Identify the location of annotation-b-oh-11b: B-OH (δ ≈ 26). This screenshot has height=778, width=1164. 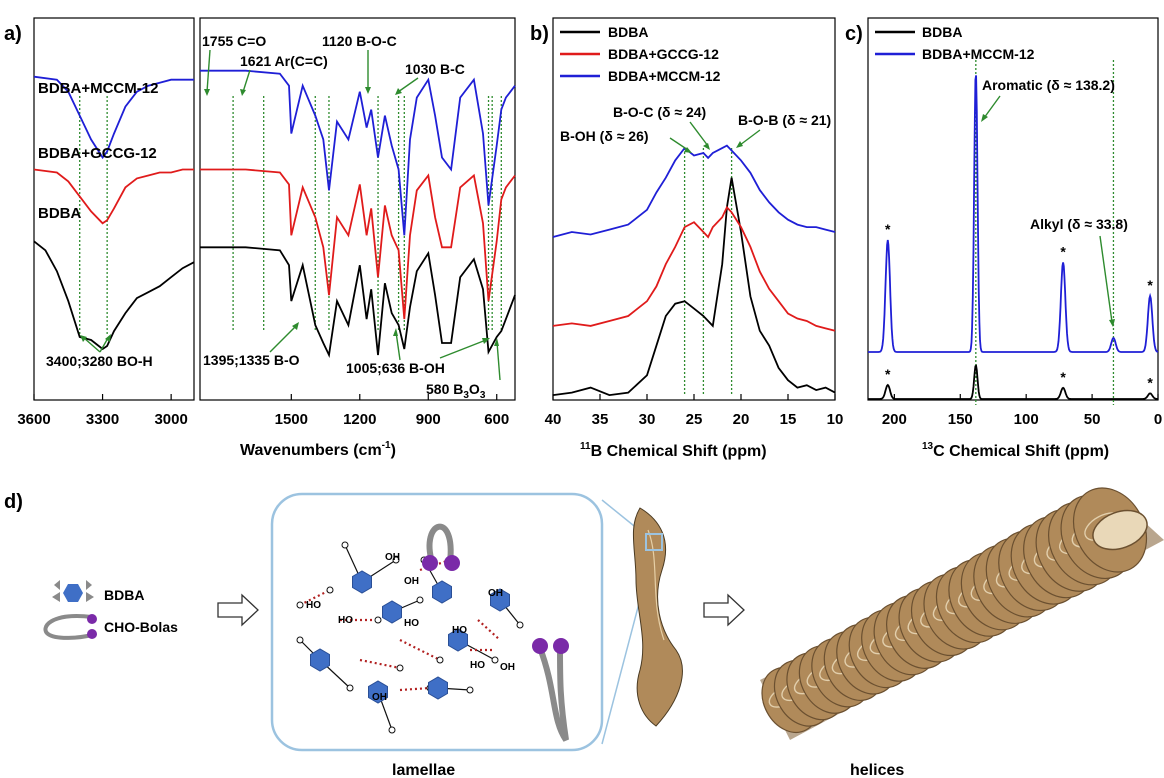
(604, 136).